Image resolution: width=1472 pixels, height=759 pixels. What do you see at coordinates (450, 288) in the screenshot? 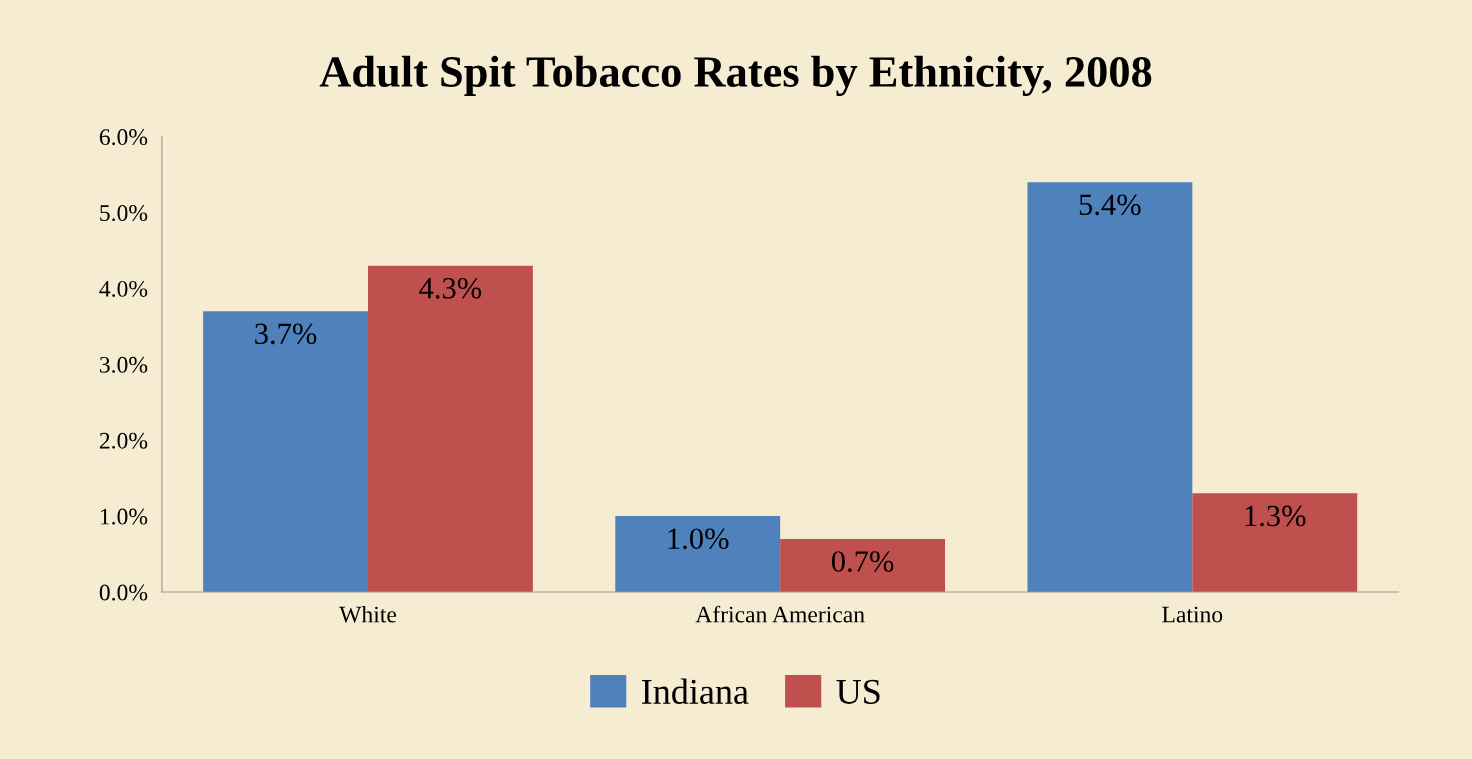
I see `data-label: 4.3%` at bounding box center [450, 288].